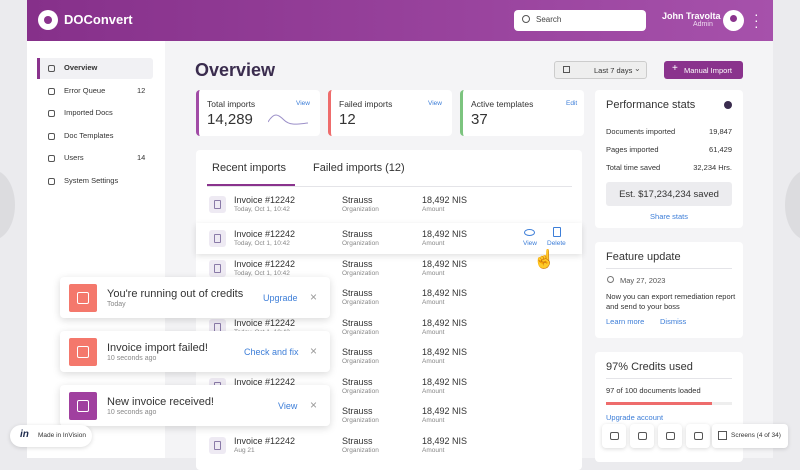 The height and width of the screenshot is (470, 800). I want to click on screens-icon, so click(722, 435).